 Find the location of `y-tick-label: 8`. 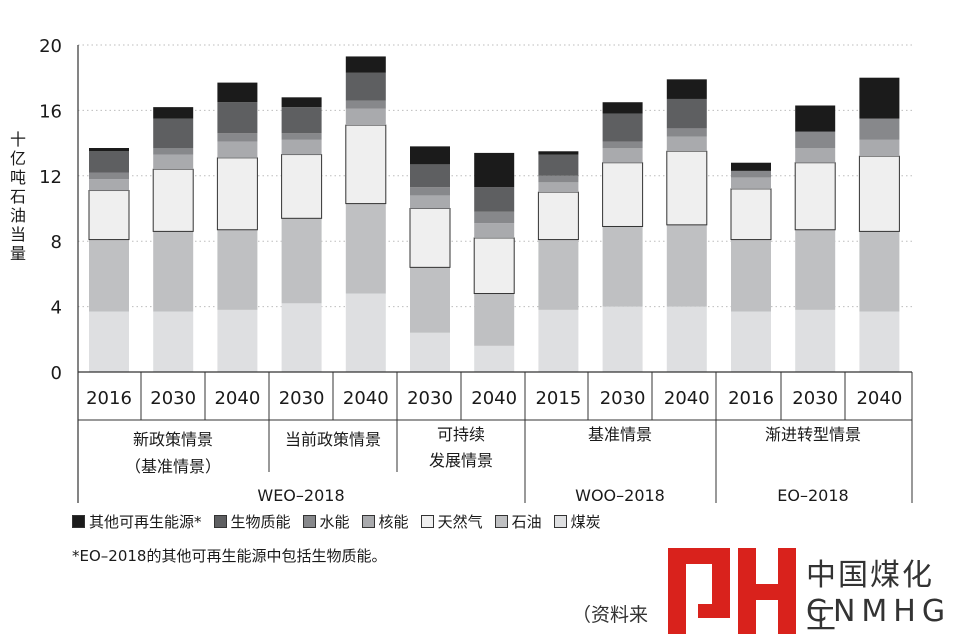

y-tick-label: 8 is located at coordinates (56, 242).